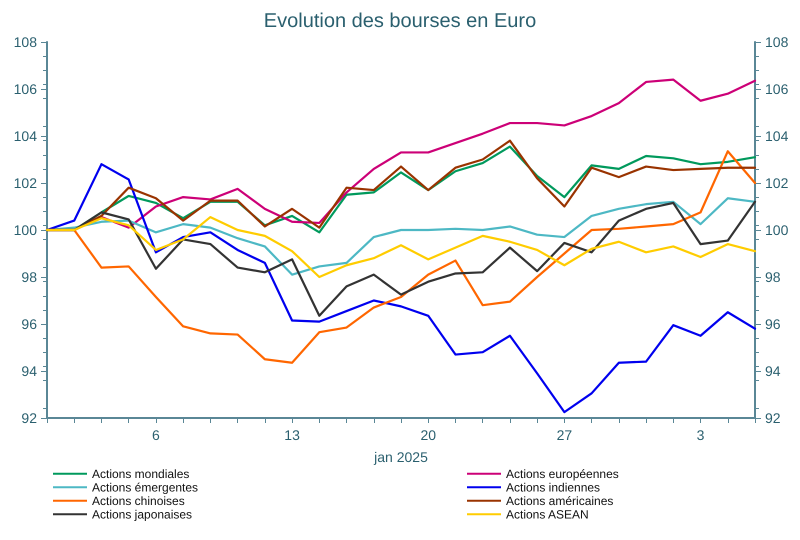 This screenshot has height=540, width=800. Describe the element at coordinates (777, 136) in the screenshot. I see `y2-tick-label: 104` at that location.